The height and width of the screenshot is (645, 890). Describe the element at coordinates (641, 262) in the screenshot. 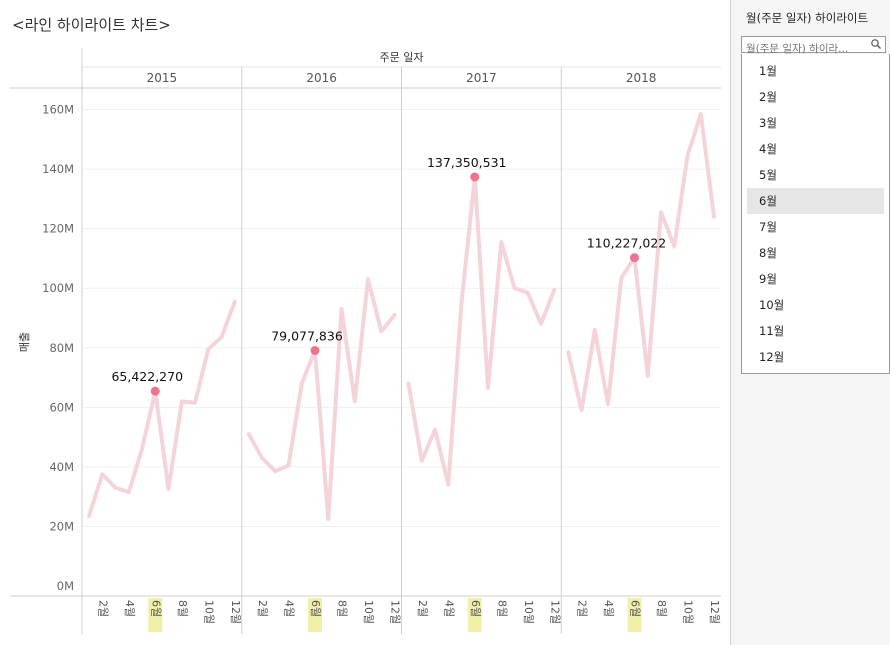

I see `series-line-2018` at that location.